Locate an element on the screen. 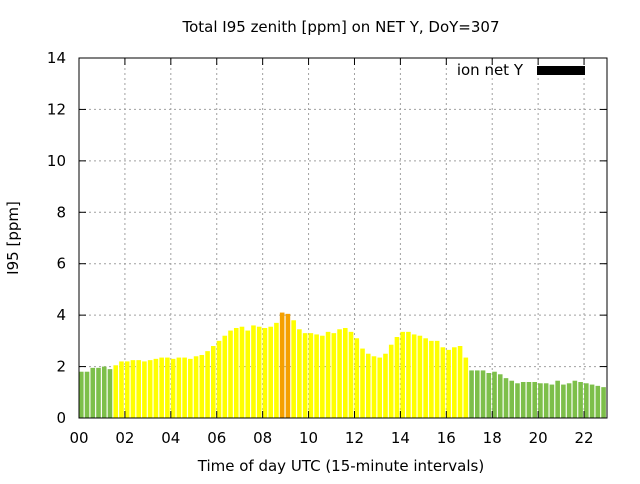 The image size is (640, 484). x-tick-label: 10 is located at coordinates (308, 438).